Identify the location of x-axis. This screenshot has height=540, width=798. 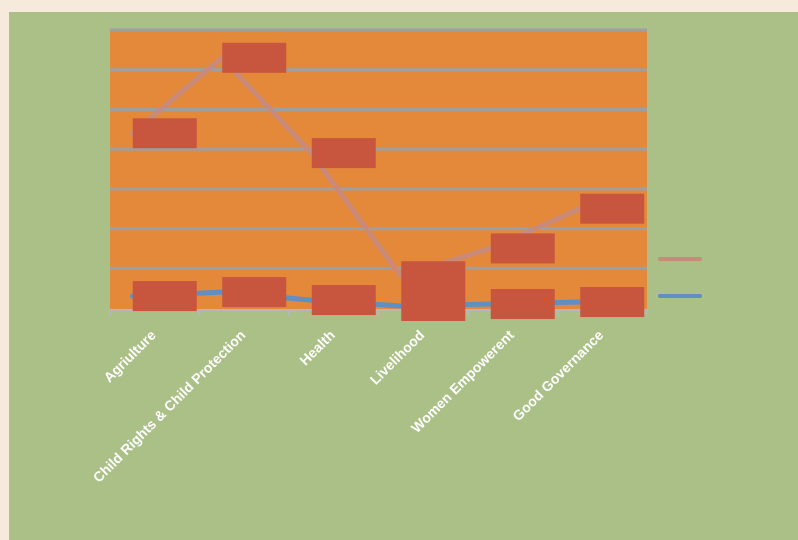
(378, 312).